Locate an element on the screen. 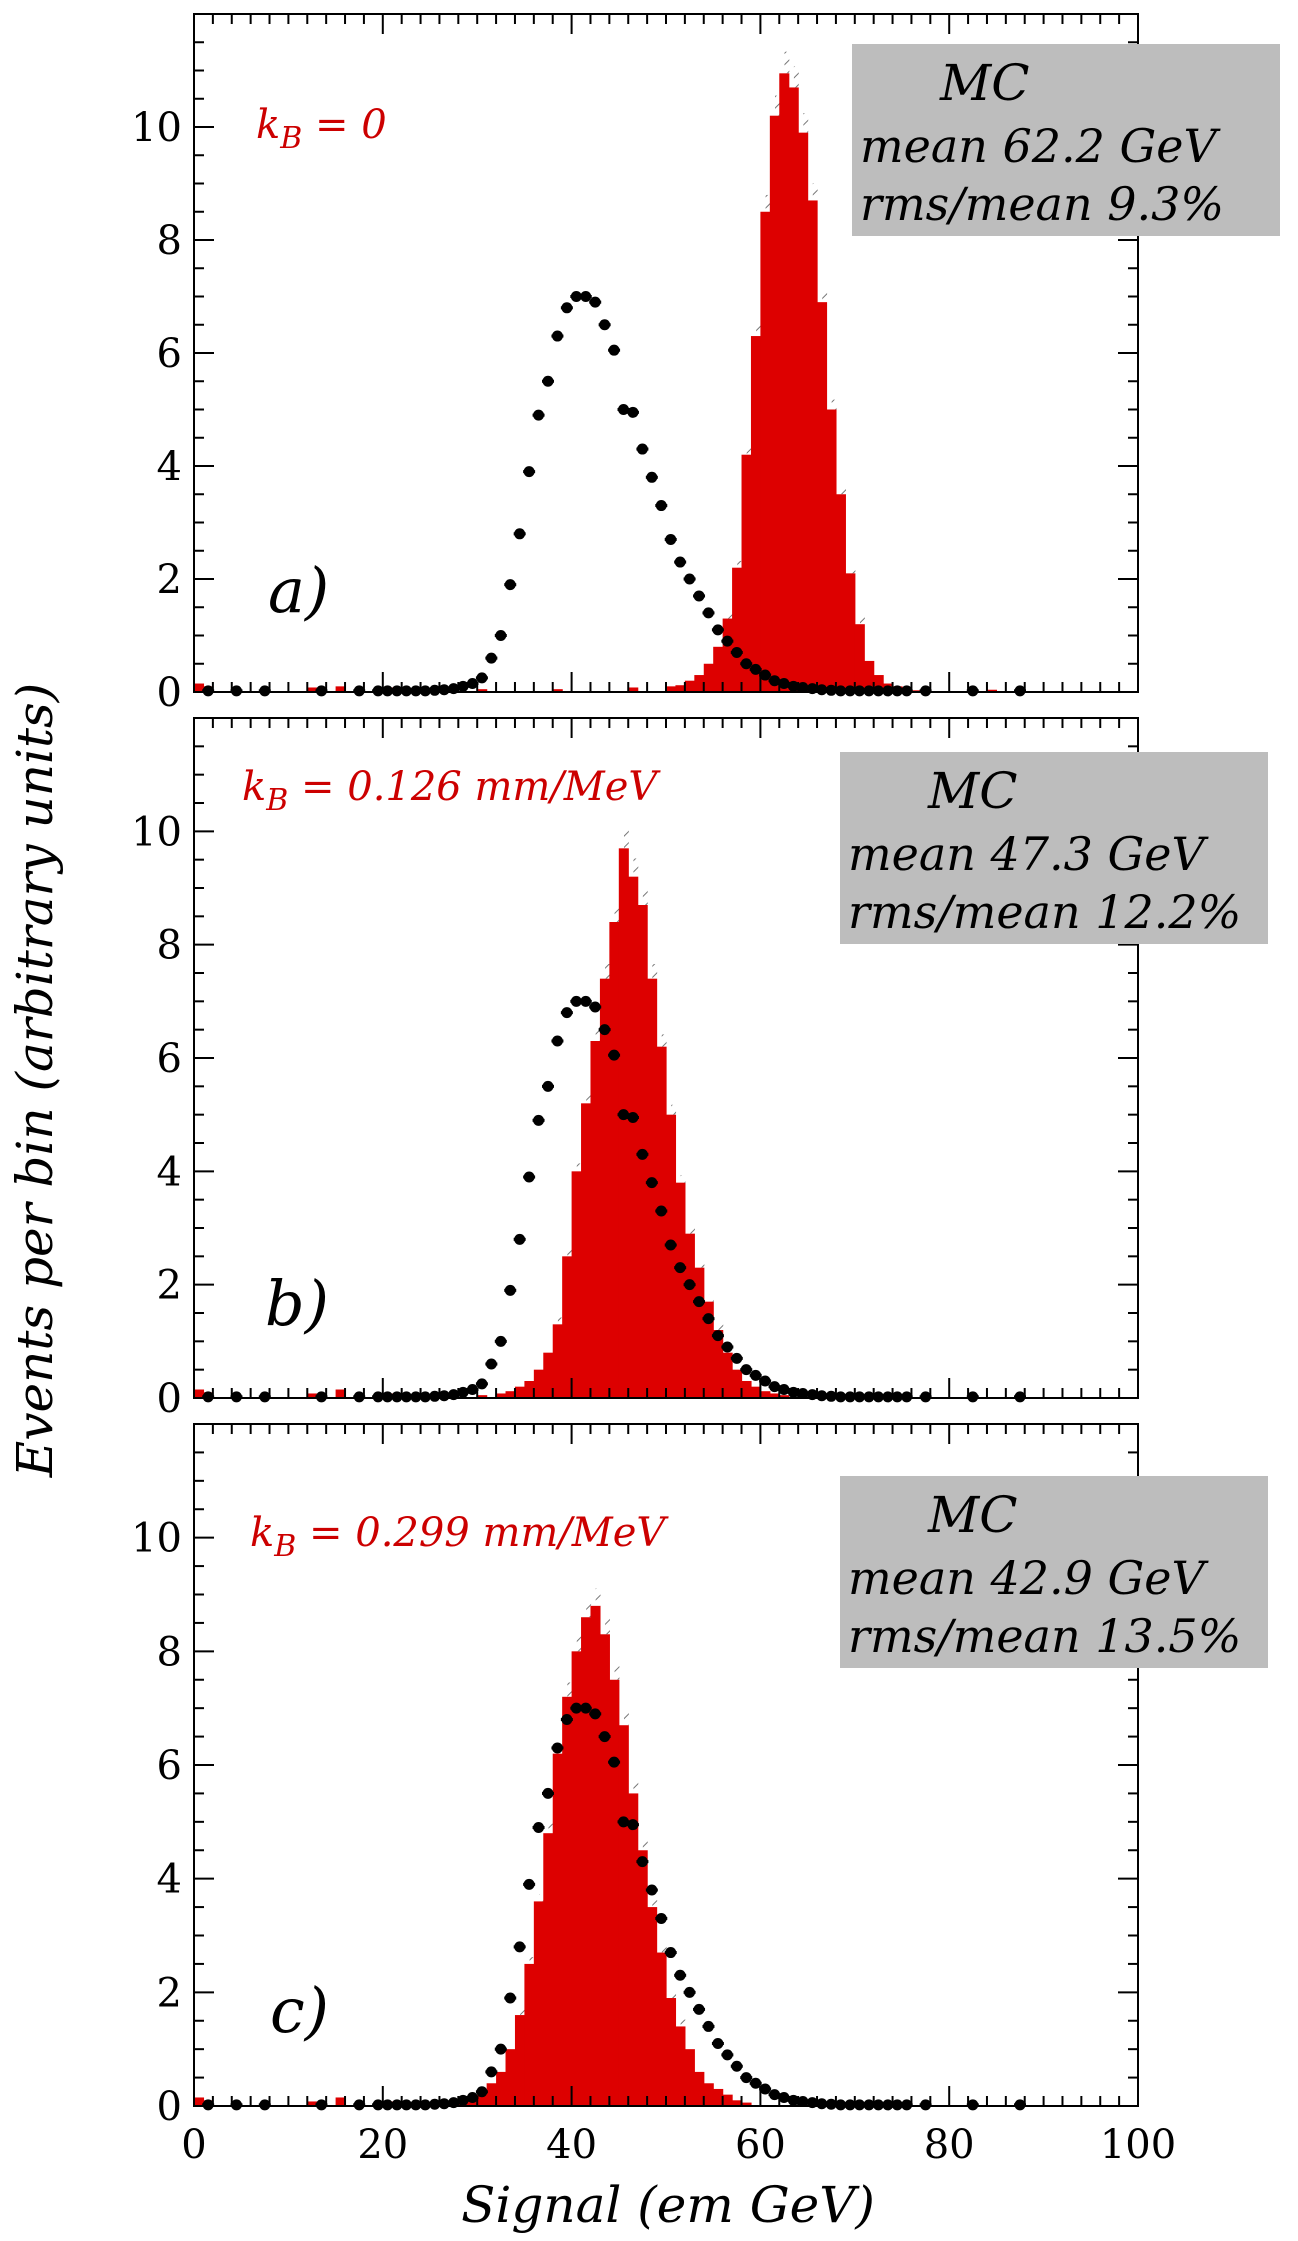 The width and height of the screenshot is (1298, 2241). y-tick-label: 8 is located at coordinates (169, 946).